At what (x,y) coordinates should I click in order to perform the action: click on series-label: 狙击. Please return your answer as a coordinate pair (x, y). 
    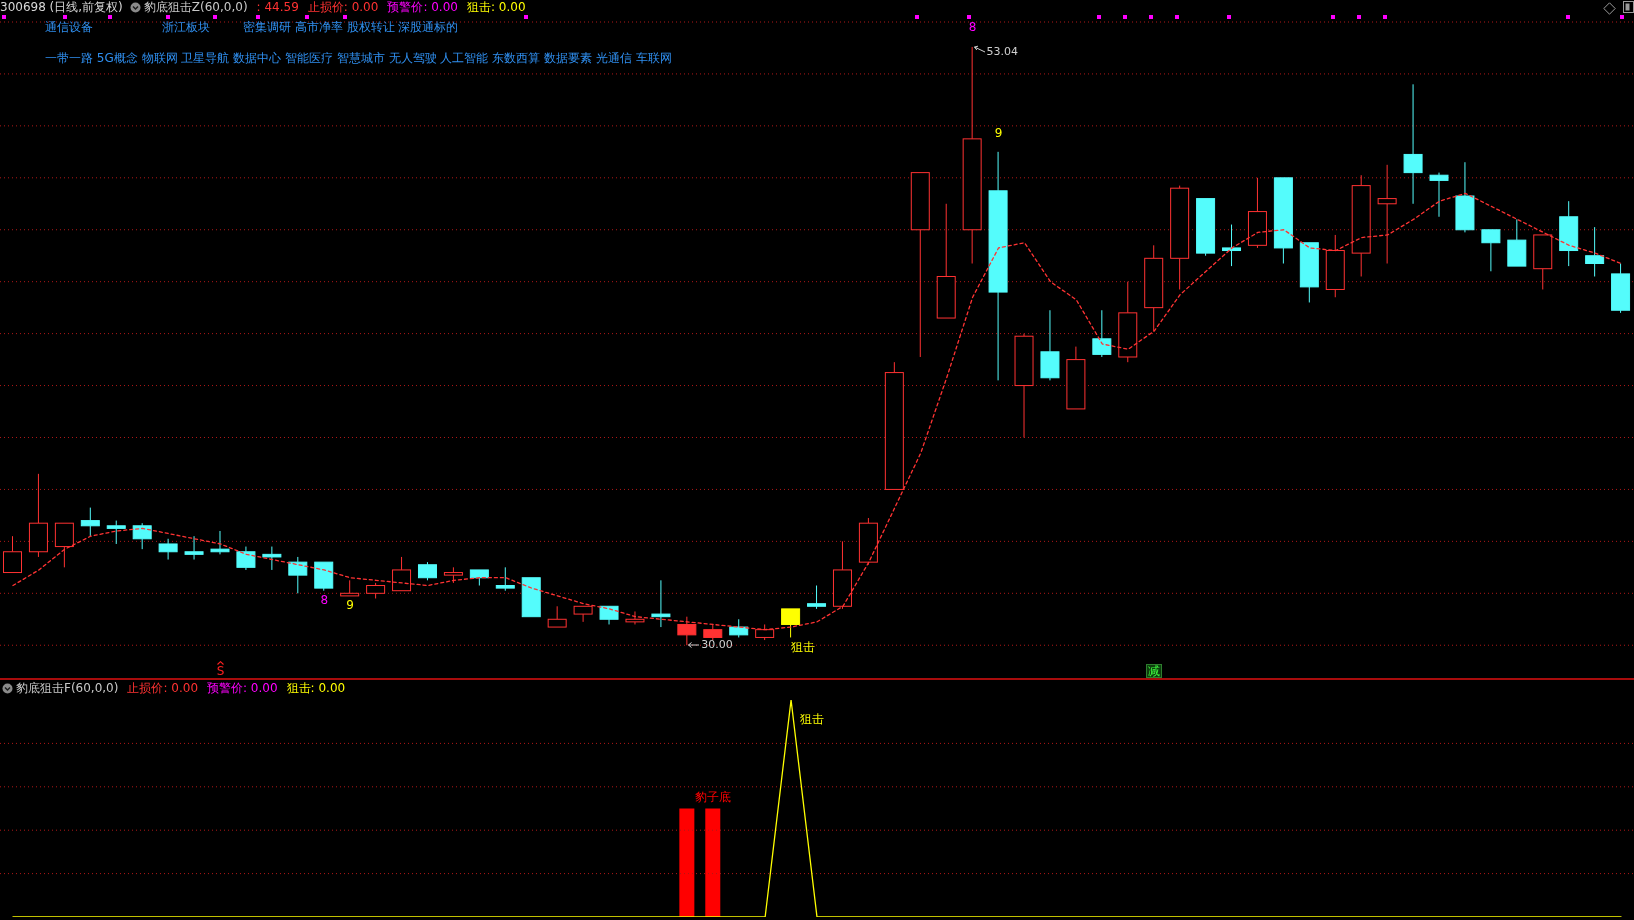
    Looking at the image, I should click on (812, 719).